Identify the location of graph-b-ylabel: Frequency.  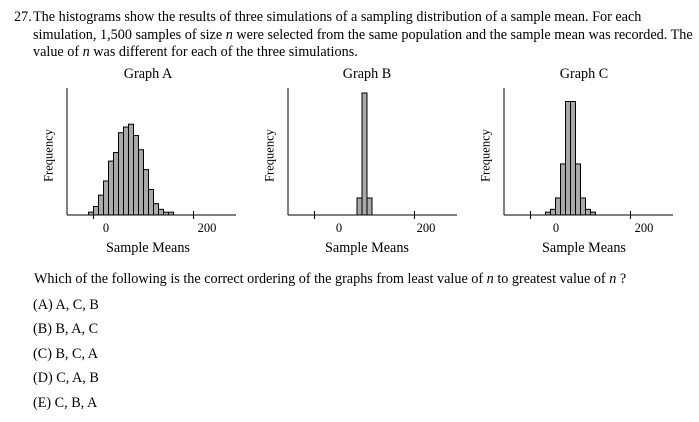
(269, 155).